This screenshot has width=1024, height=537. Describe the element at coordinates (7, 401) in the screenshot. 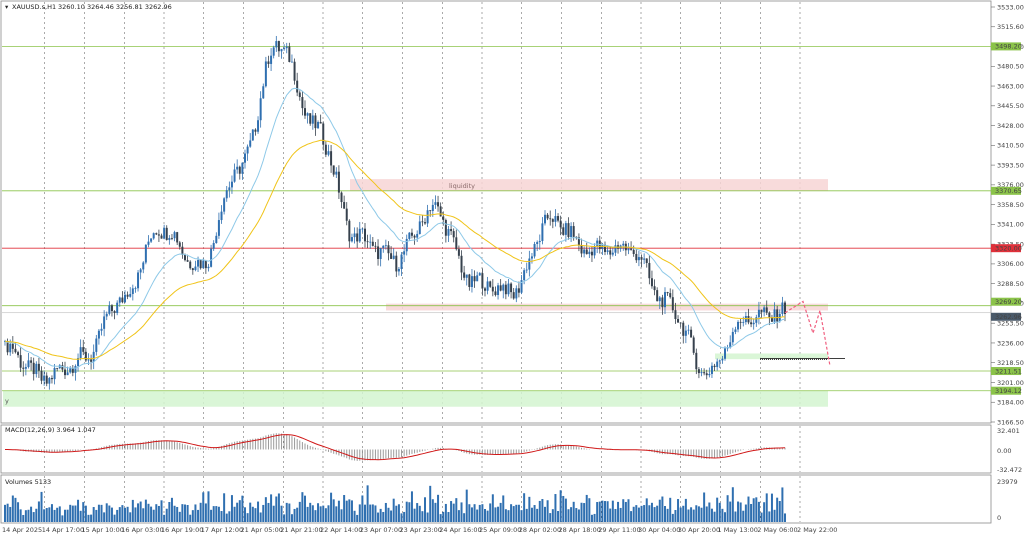

I see `y-marker: y` at that location.